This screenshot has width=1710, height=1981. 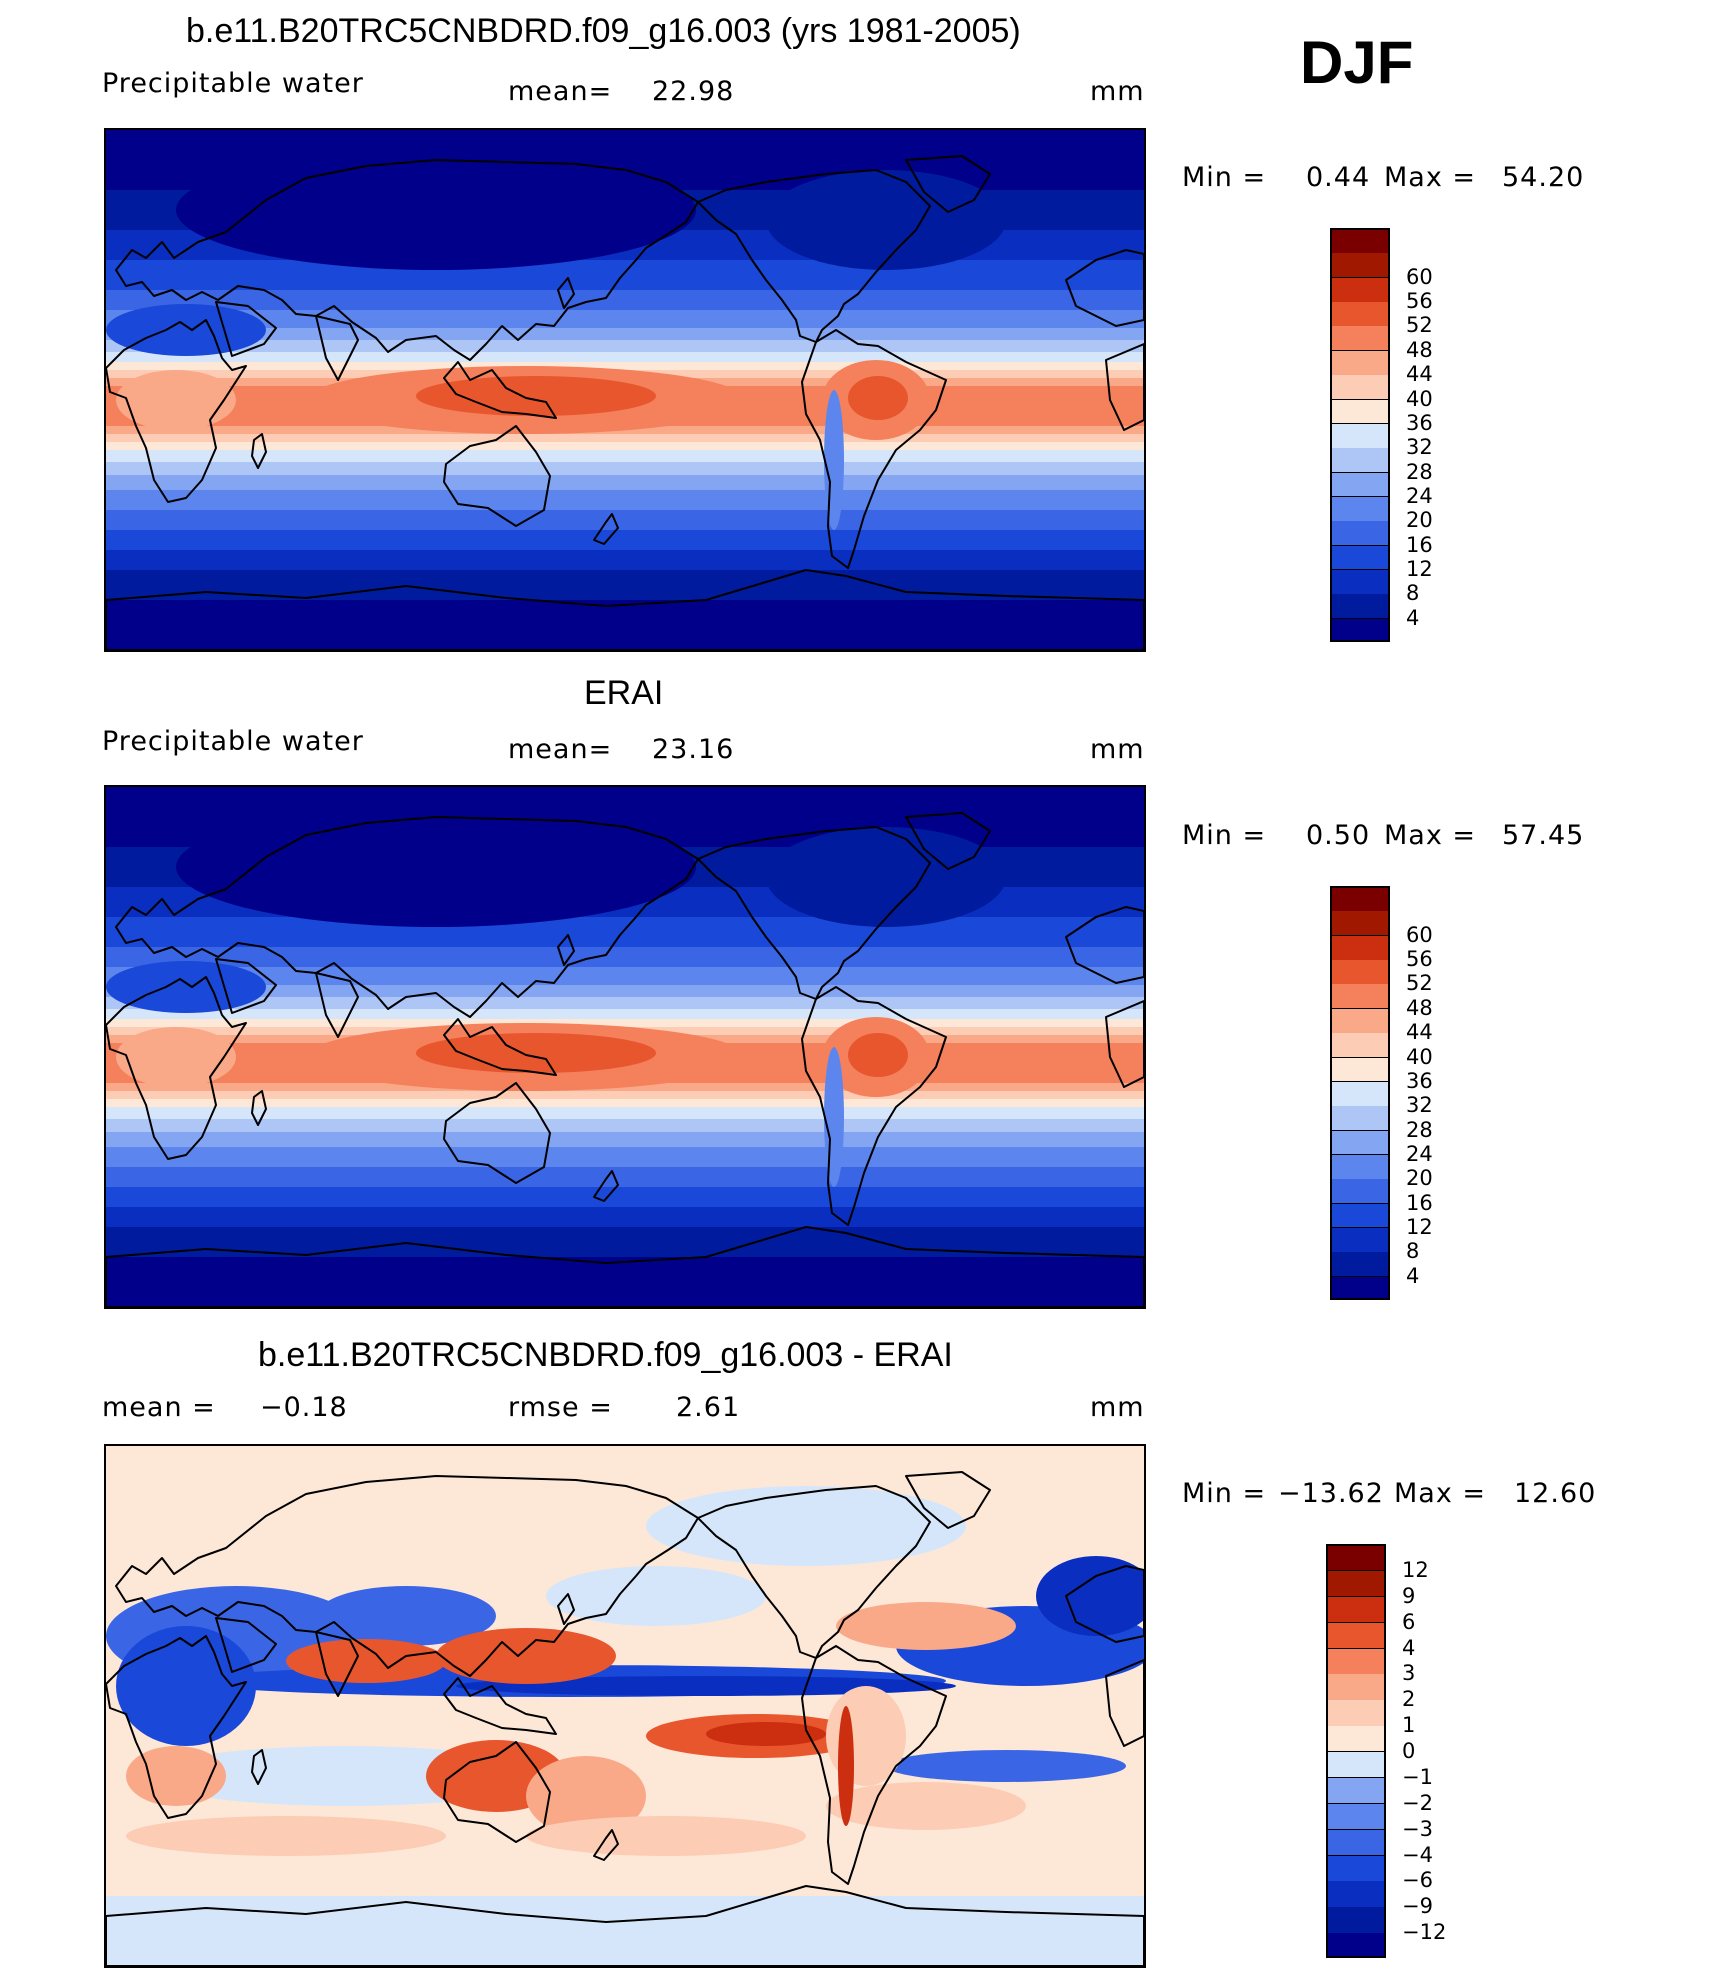 What do you see at coordinates (1338, 177) in the screenshot?
I see `panel-1-min-value: 0.44` at bounding box center [1338, 177].